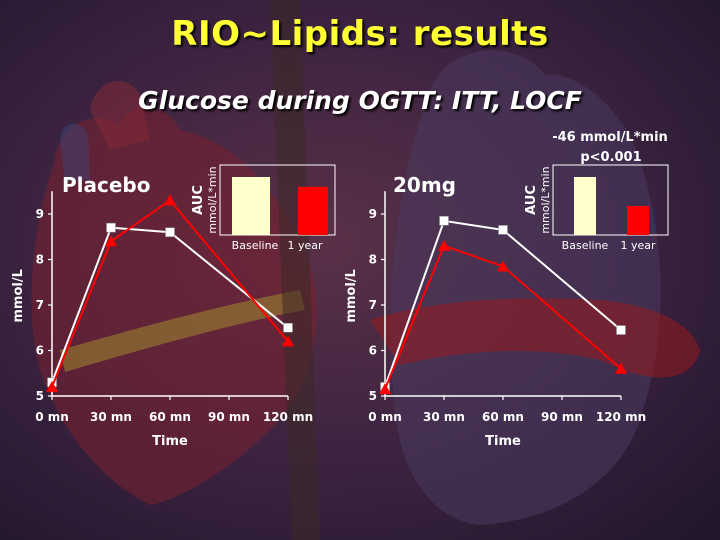 The height and width of the screenshot is (540, 720). I want to click on slide-title: RIO~Lipids: results, so click(360, 34).